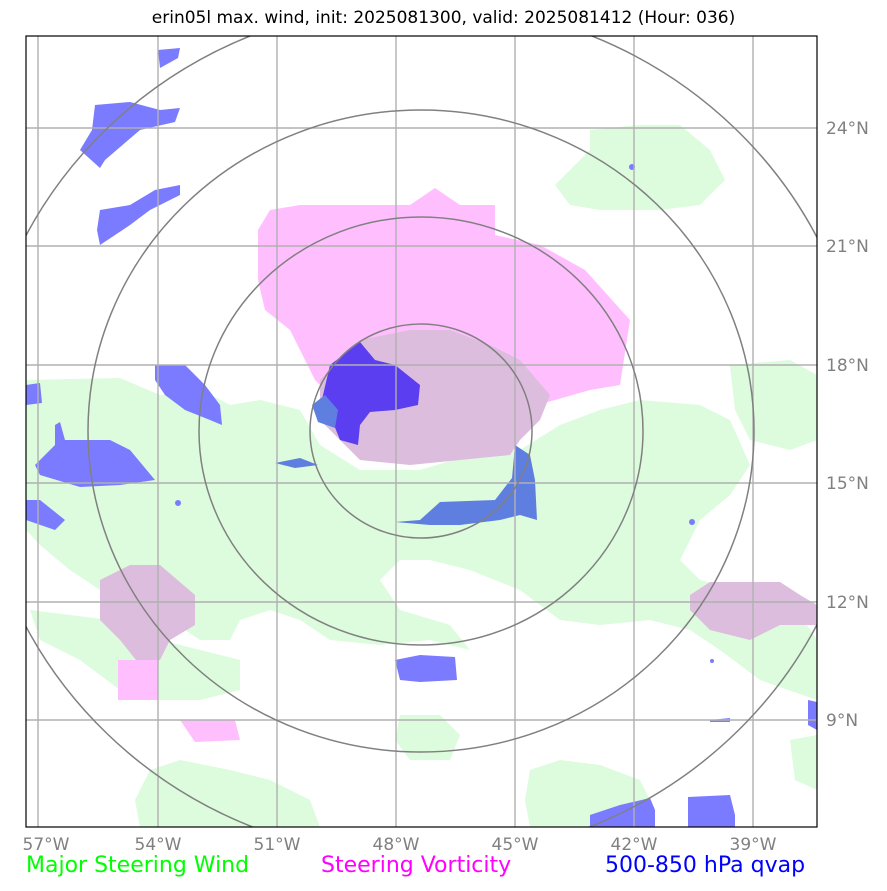 The width and height of the screenshot is (887, 891). Describe the element at coordinates (847, 425) in the screenshot. I see `latitude-labels: 24°N 21°N 18°N 15°N 12°N 9°N` at that location.